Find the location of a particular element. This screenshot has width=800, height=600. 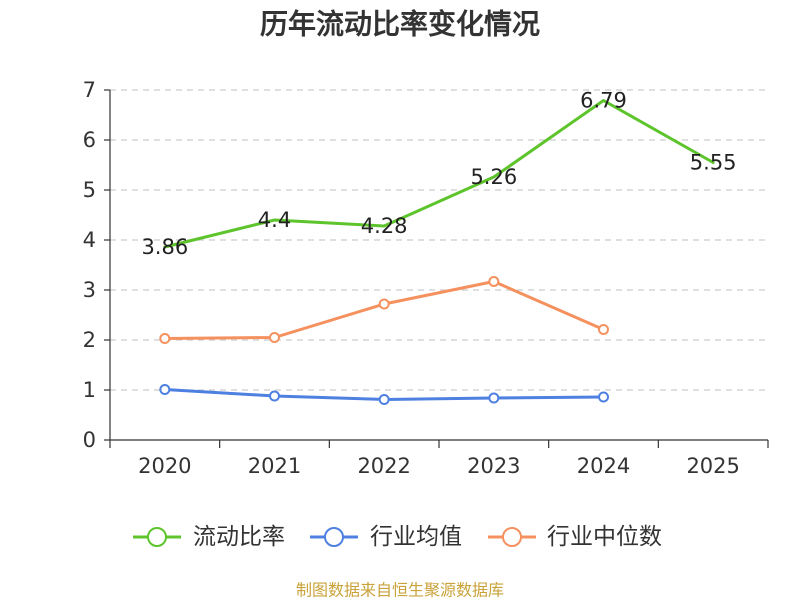

series-2-point-2022 is located at coordinates (384, 304).